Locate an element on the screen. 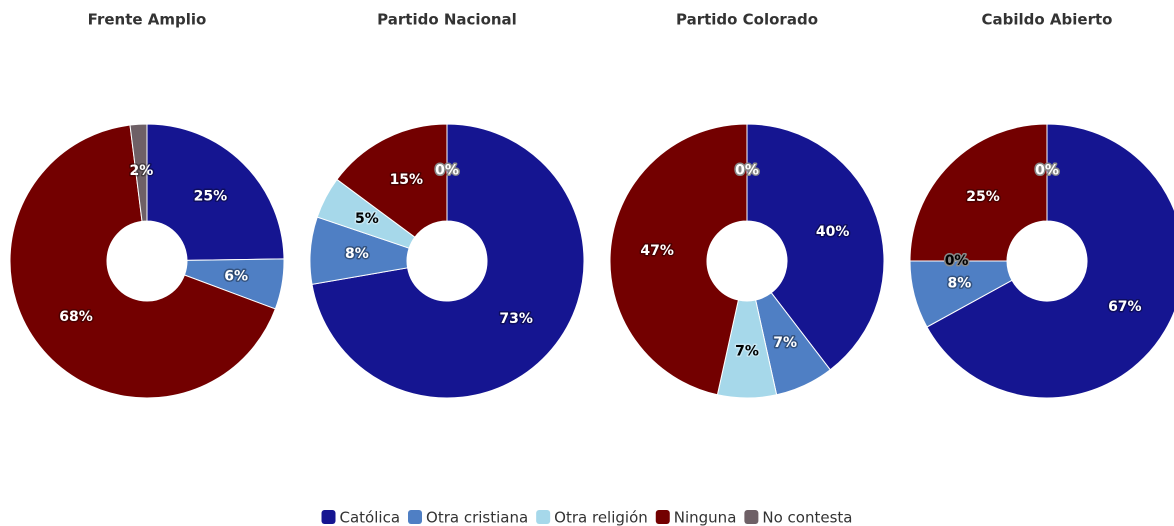 The width and height of the screenshot is (1174, 526). chart-title: Frente Amplio is located at coordinates (147, 20).